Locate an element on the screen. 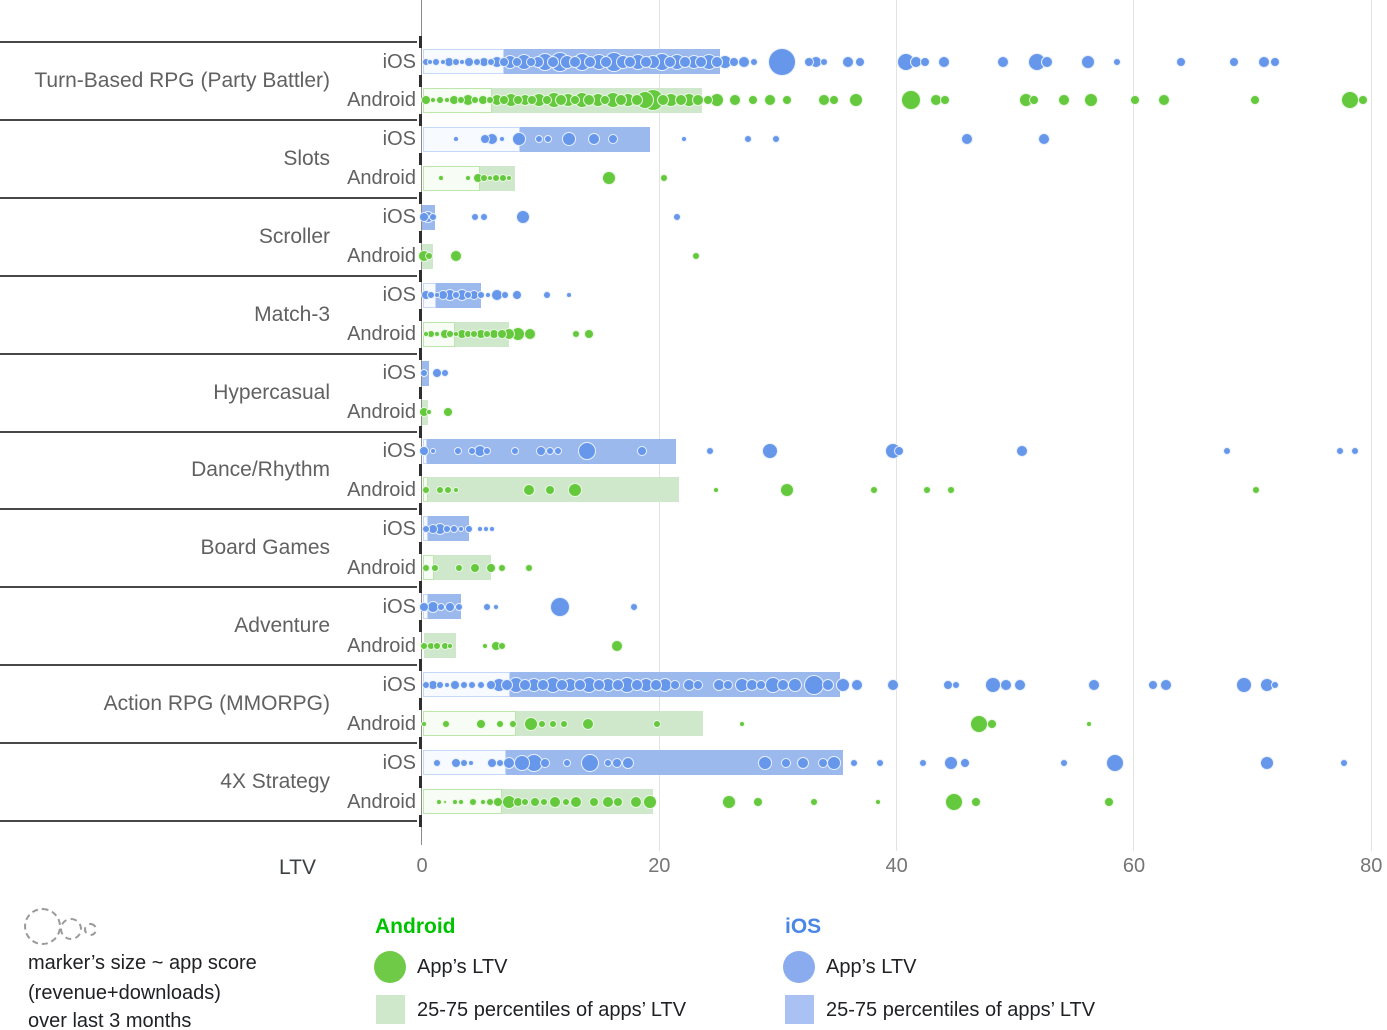  genre-label: 4X Strategy is located at coordinates (275, 782).